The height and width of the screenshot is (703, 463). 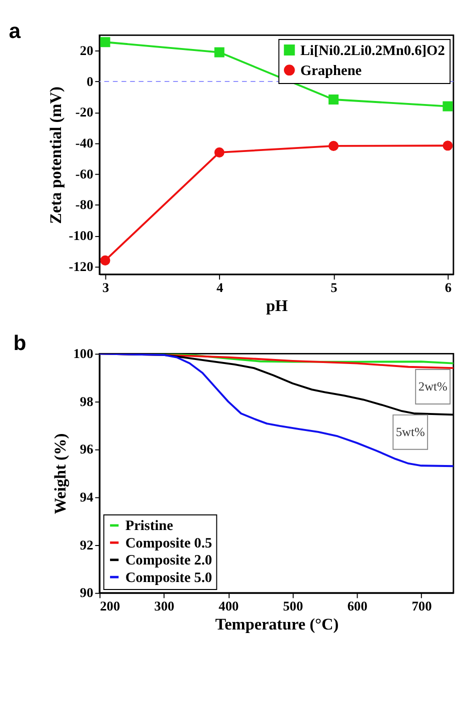 I want to click on y-tick-label: -20, so click(x=84, y=112).